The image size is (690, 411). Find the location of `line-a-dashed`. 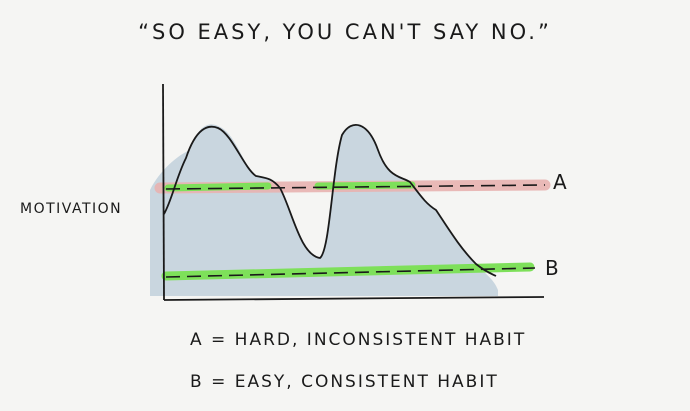

line-a-dashed is located at coordinates (355, 187).